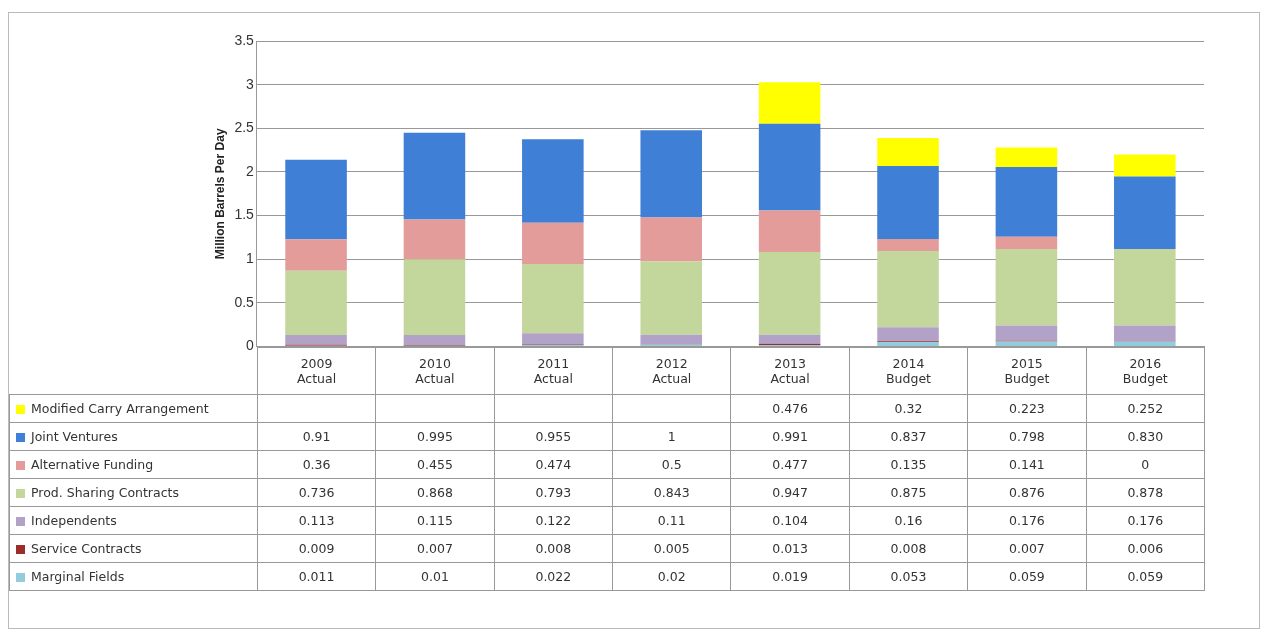 This screenshot has height=637, width=1271. What do you see at coordinates (908, 520) in the screenshot?
I see `data-label: 0.16` at bounding box center [908, 520].